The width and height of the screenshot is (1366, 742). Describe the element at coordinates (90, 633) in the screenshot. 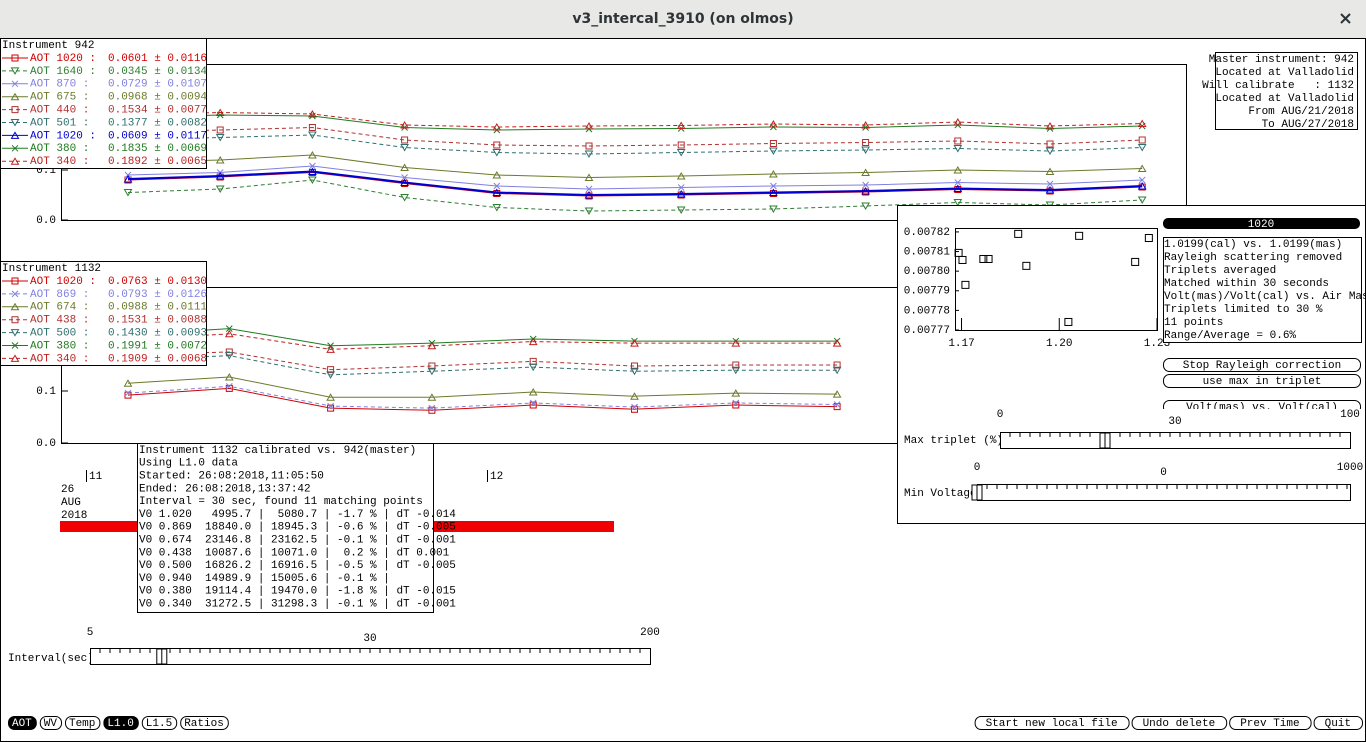

I see `slider-min: 5` at that location.